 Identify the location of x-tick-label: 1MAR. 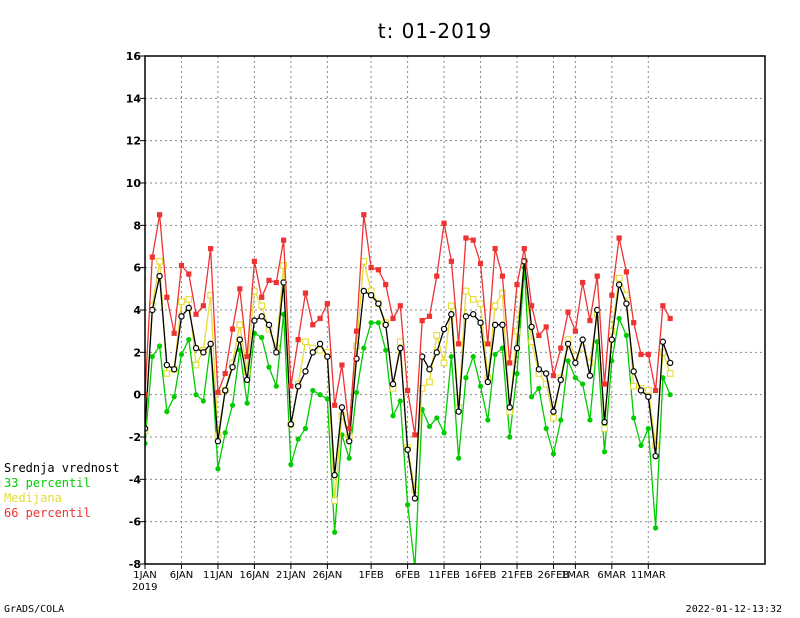
(575, 575).